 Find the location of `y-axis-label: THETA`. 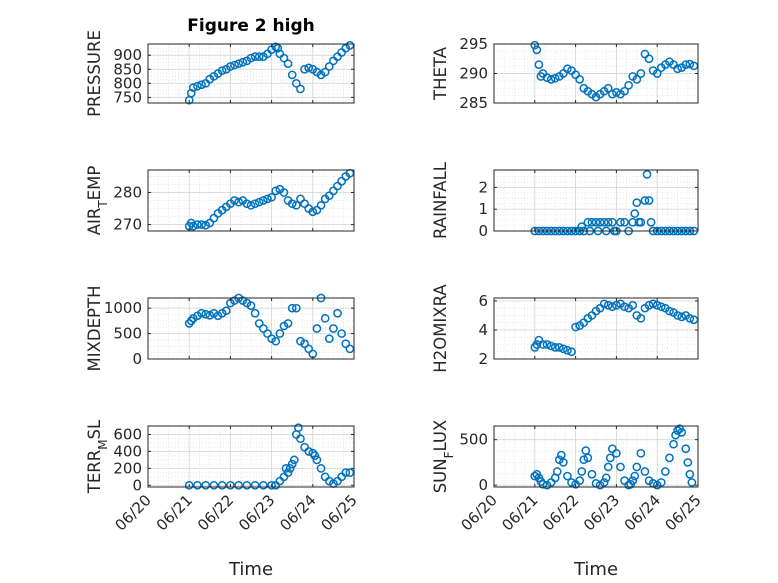

y-axis-label: THETA is located at coordinates (440, 73).